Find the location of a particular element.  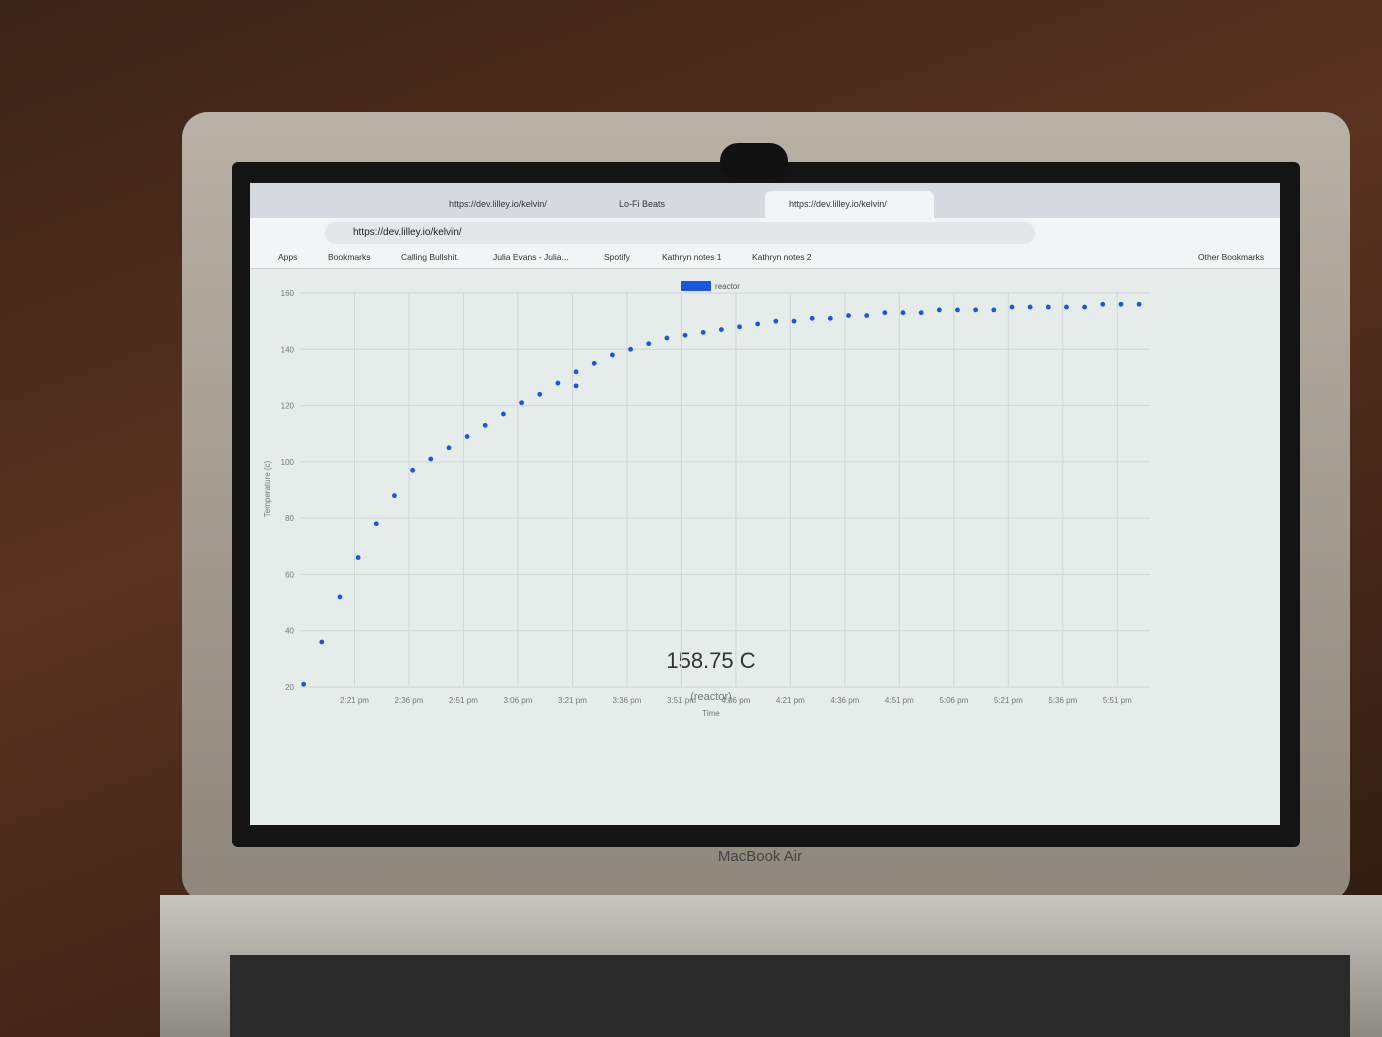

keyboard is located at coordinates (790, 996).